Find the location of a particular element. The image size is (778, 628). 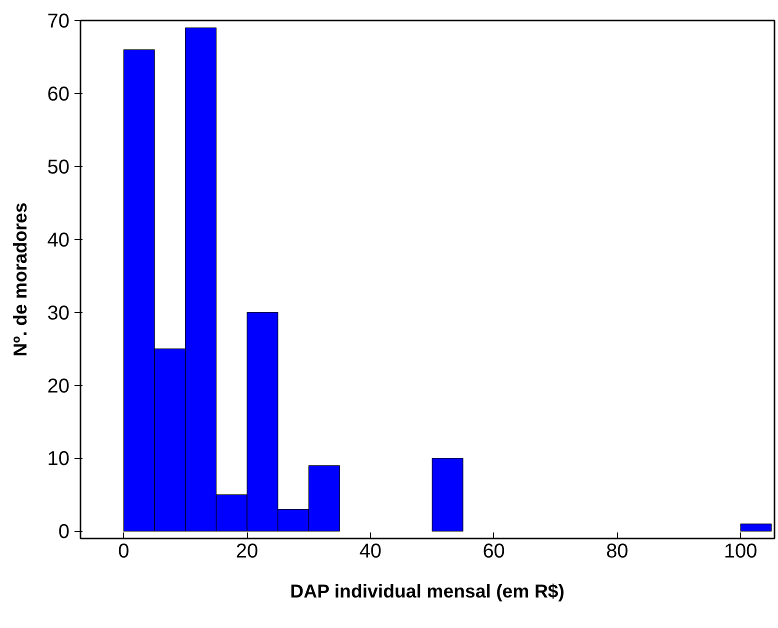

y-tick-label: 20 is located at coordinates (58, 386).